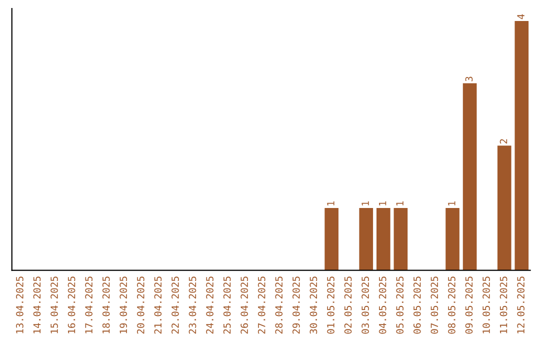 Image resolution: width=540 pixels, height=340 pixels. I want to click on x-tick-label: 12.05.2025, so click(520, 305).